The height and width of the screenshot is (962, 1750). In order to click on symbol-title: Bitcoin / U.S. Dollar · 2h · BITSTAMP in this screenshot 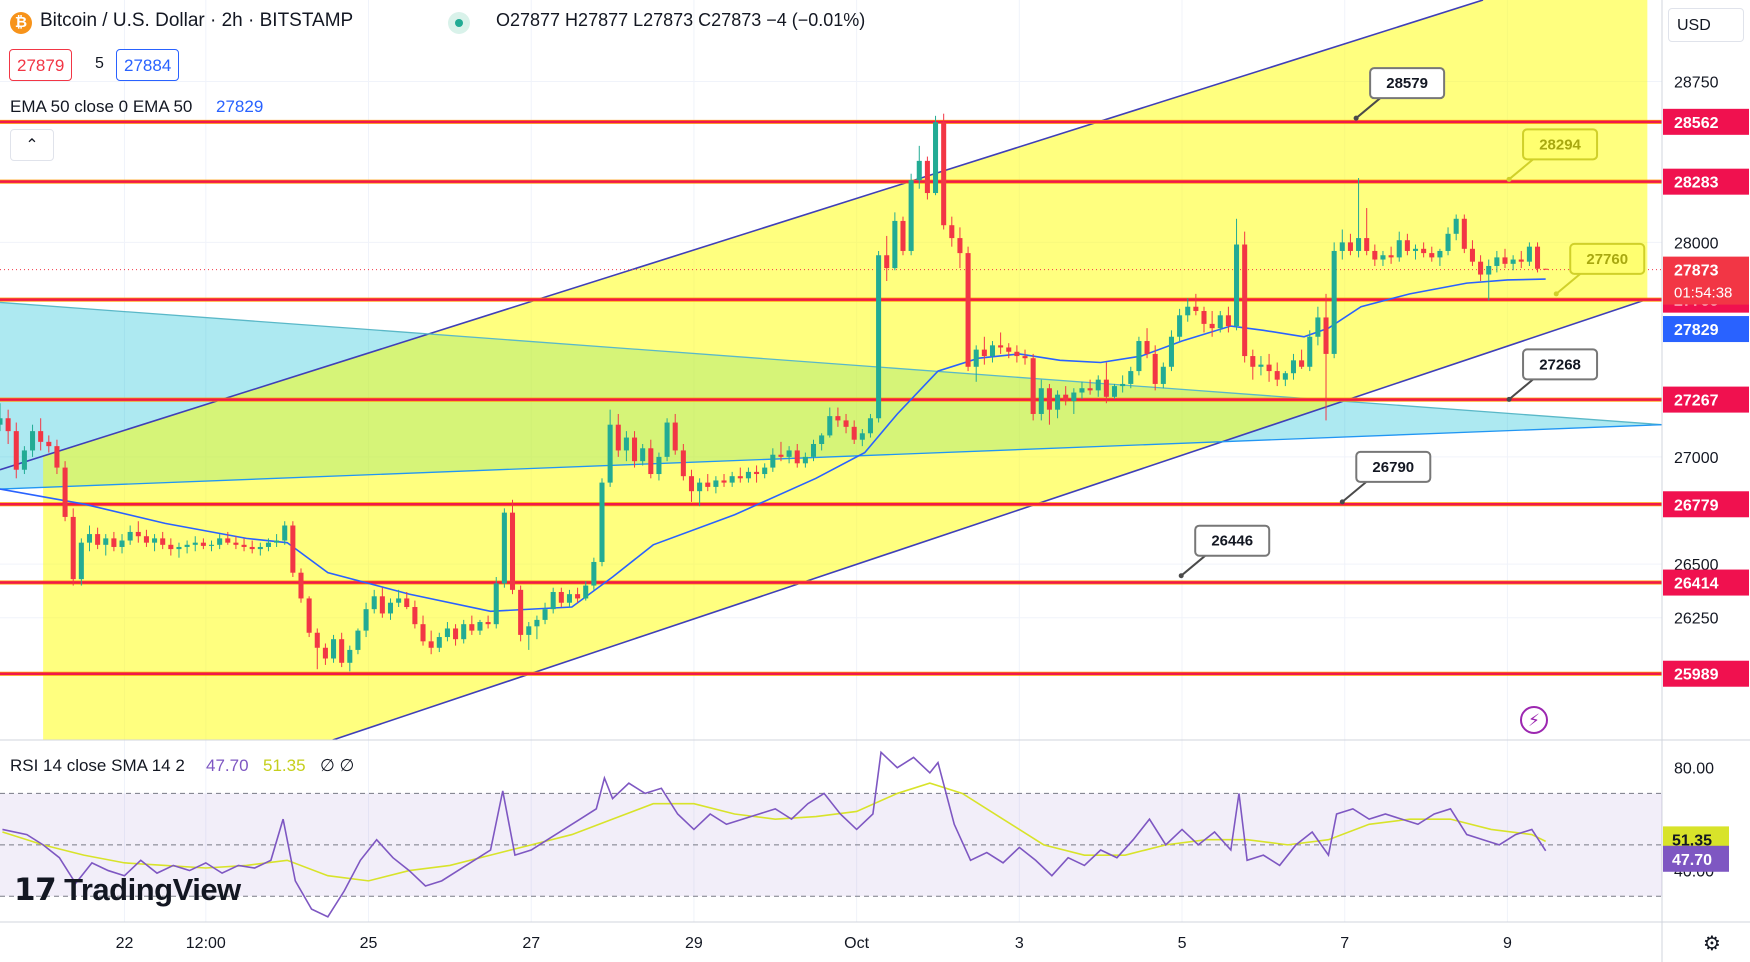, I will do `click(197, 20)`.